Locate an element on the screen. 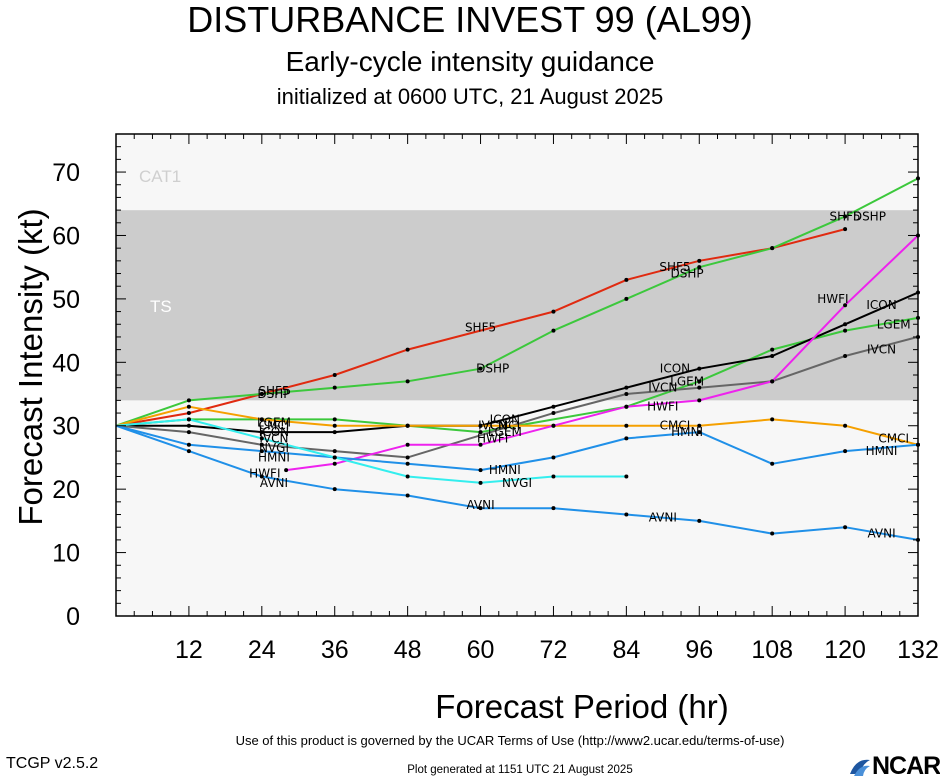 This screenshot has height=781, width=940. y-tick-label: 50 is located at coordinates (66, 300).